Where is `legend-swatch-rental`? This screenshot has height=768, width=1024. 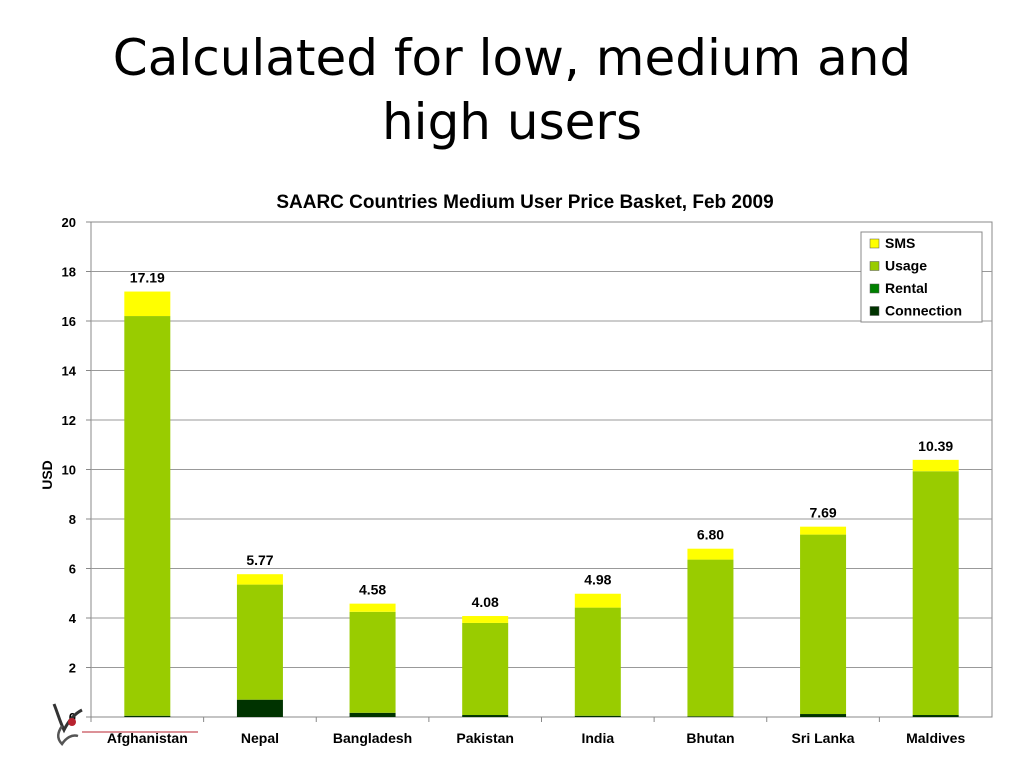 legend-swatch-rental is located at coordinates (874, 288).